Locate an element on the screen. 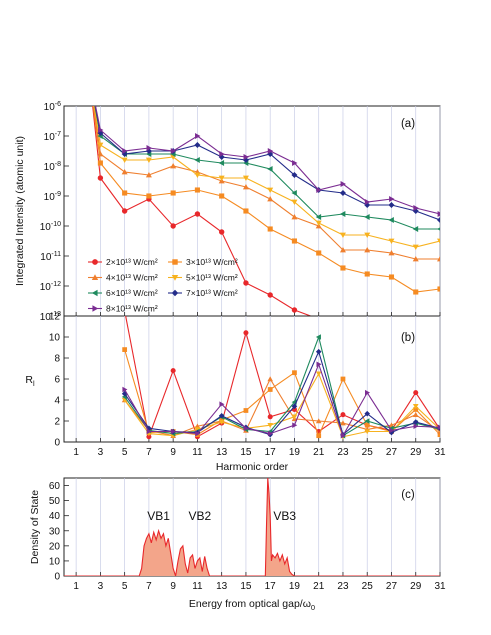  legend-label-3: 4×10¹³ W/cm² is located at coordinates (132, 278).